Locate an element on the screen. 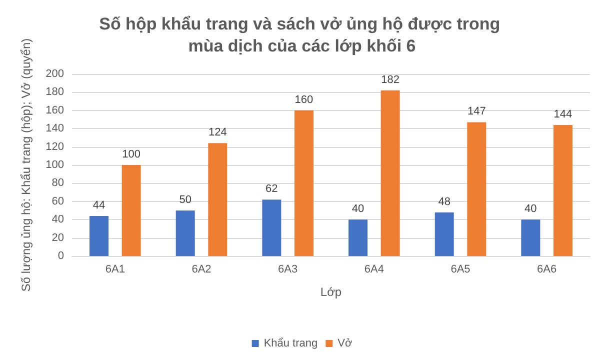 Image resolution: width=604 pixels, height=360 pixels. y-tick-label: 0 is located at coordinates (61, 256).